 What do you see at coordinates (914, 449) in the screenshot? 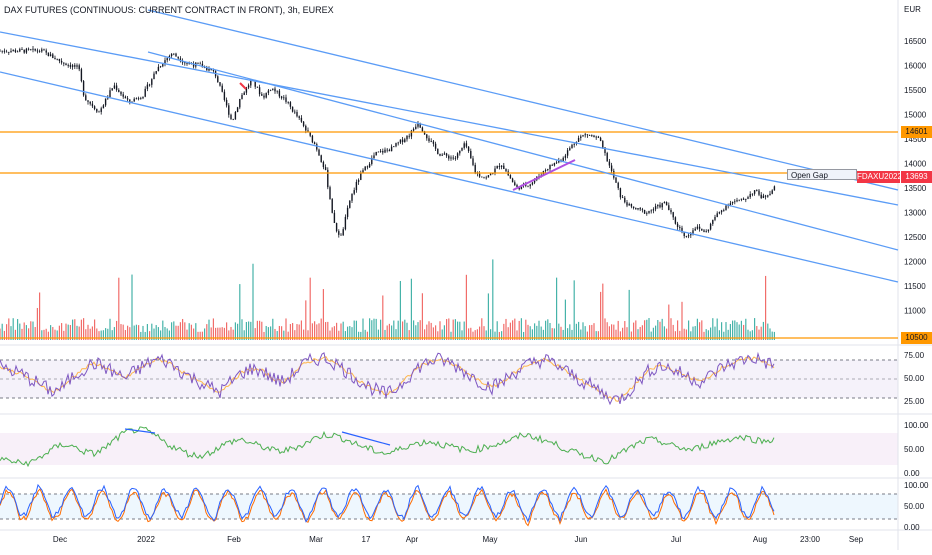
I see `osc-tick-label: 50.00` at bounding box center [914, 449].